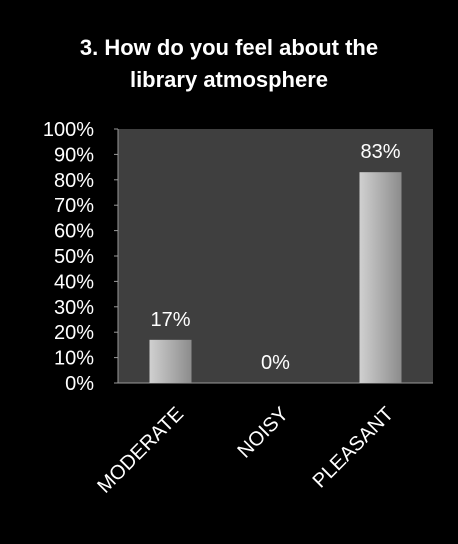 Image resolution: width=458 pixels, height=544 pixels. What do you see at coordinates (74, 181) in the screenshot?
I see `y-tick-label: 80%` at bounding box center [74, 181].